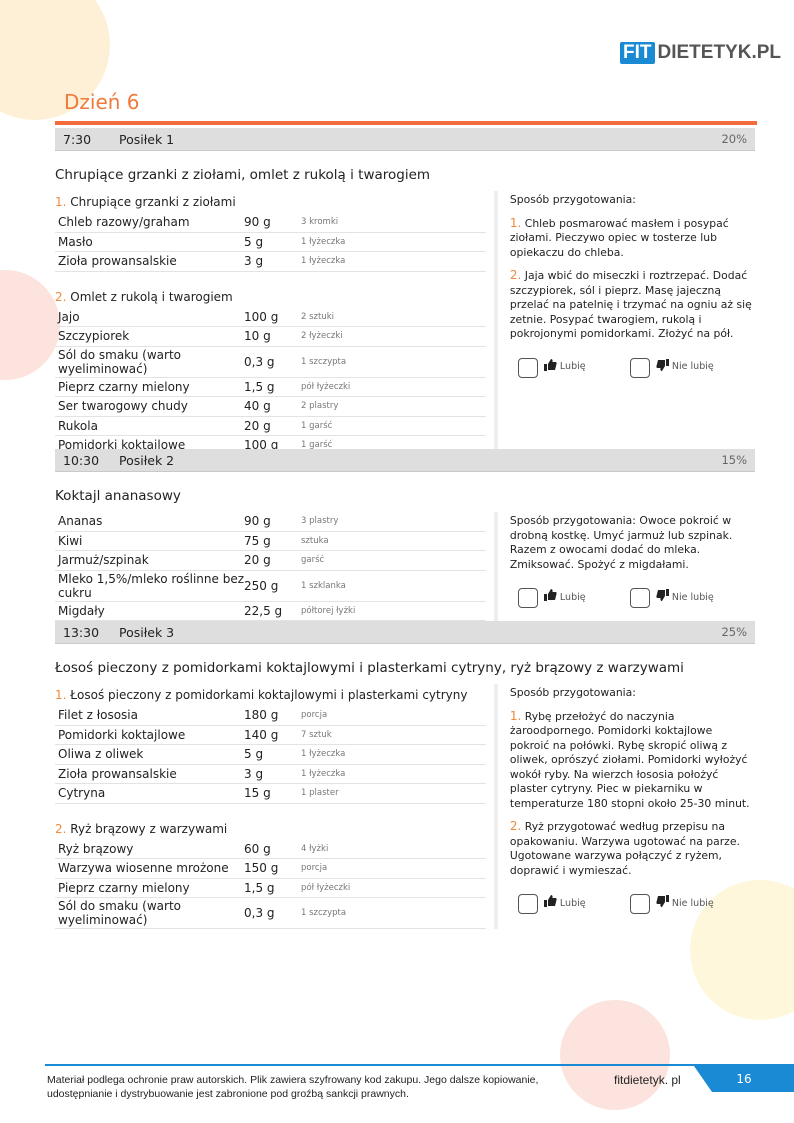 The width and height of the screenshot is (794, 1123). What do you see at coordinates (734, 460) in the screenshot?
I see `meal-percent: 15%` at bounding box center [734, 460].